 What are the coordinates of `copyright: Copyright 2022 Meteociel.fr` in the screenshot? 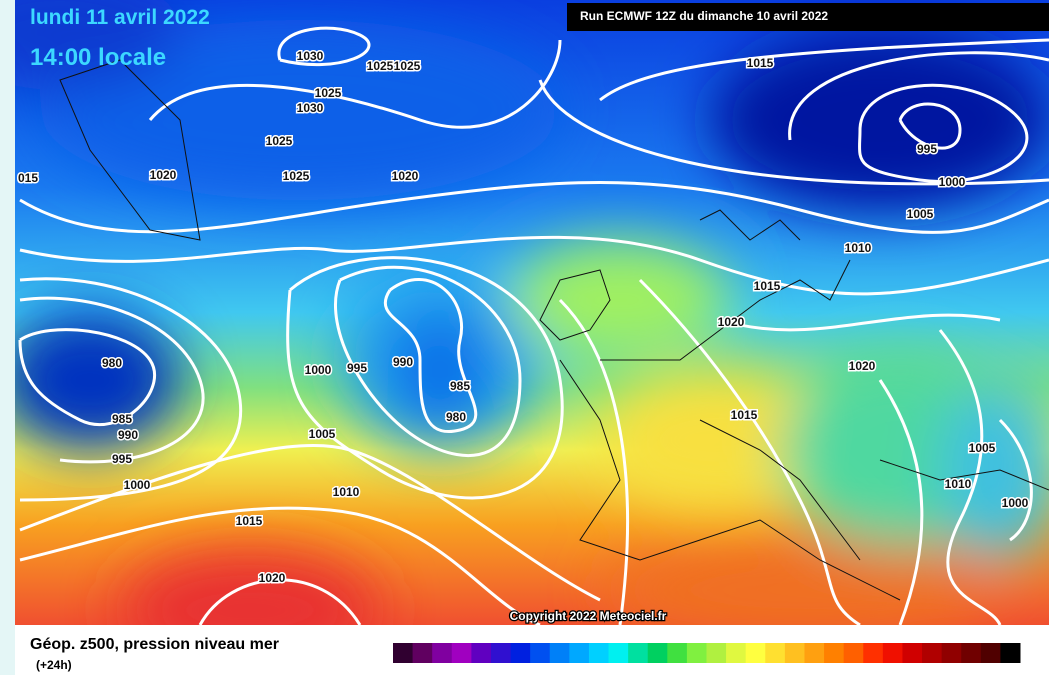 It's located at (588, 616).